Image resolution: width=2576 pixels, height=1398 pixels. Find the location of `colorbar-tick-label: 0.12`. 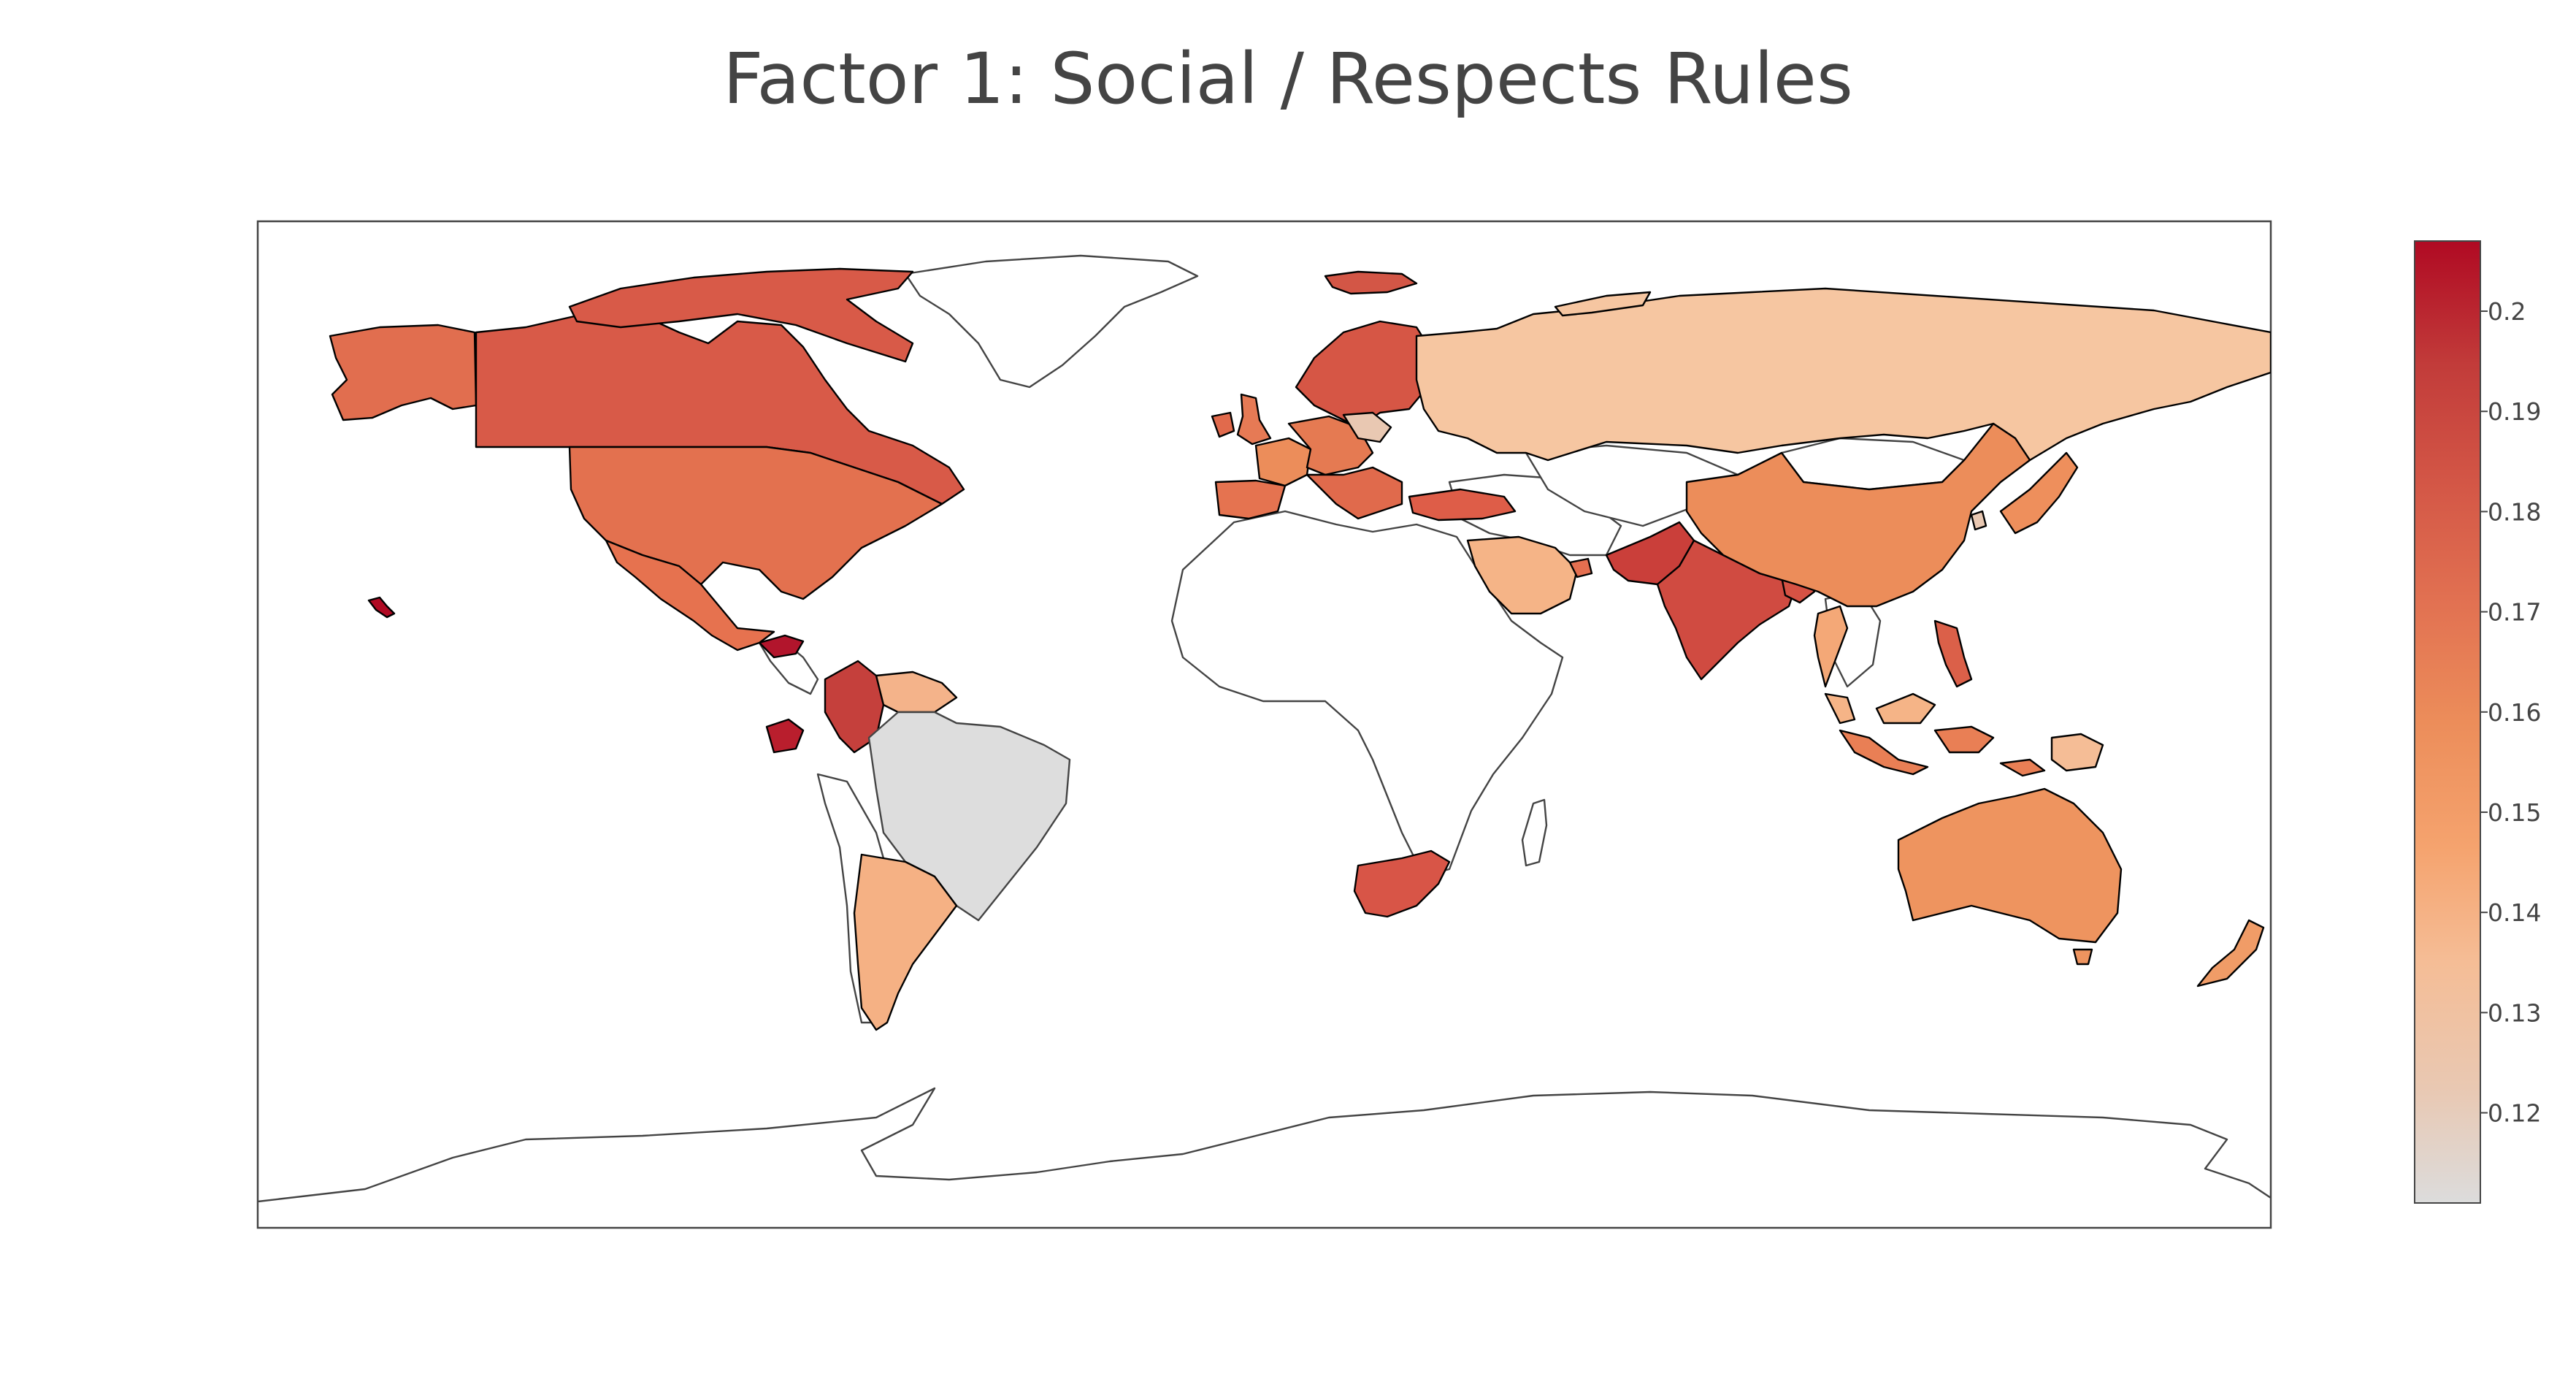

colorbar-tick-label: 0.12 is located at coordinates (2514, 1113).